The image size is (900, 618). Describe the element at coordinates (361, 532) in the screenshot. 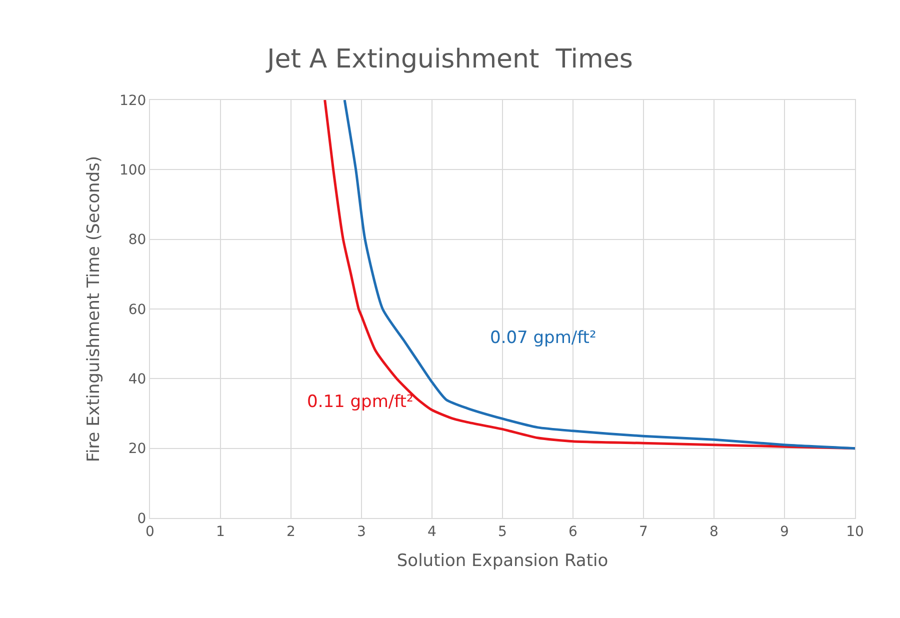

I see `x-tick-label: 3` at that location.